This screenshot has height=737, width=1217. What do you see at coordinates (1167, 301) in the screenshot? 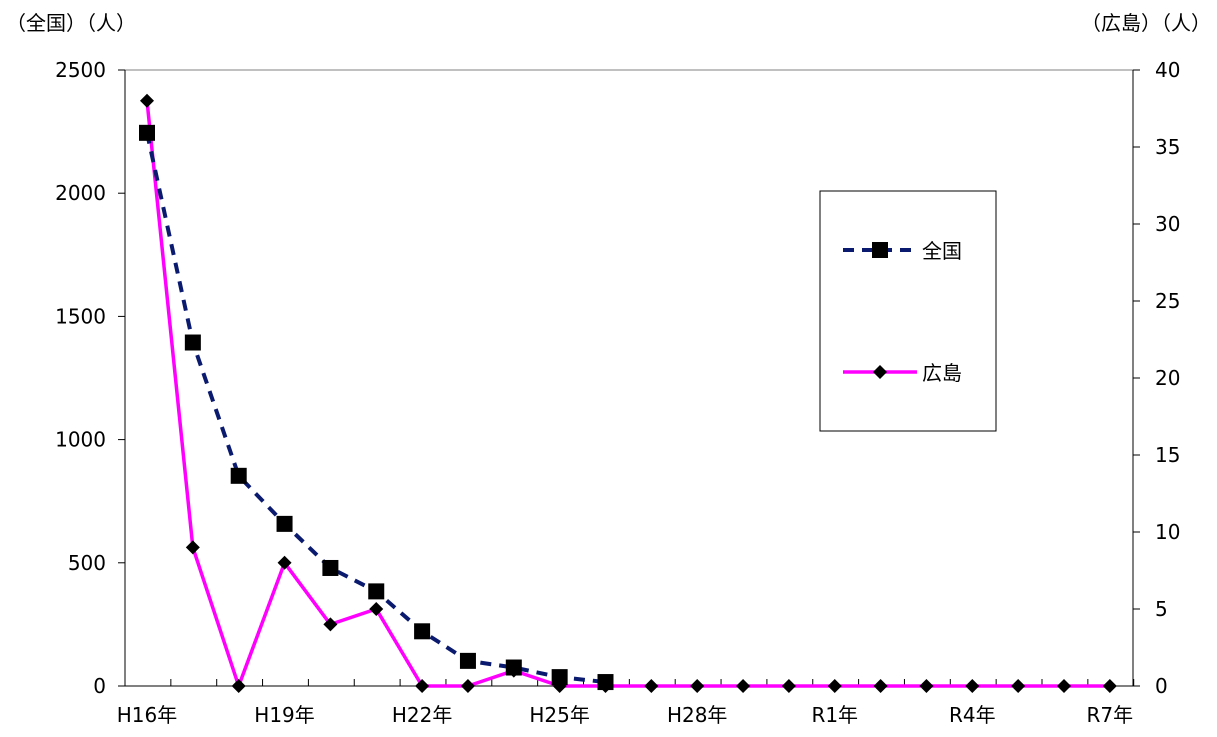
I see `right-axis-tick-label: 25` at bounding box center [1167, 301].